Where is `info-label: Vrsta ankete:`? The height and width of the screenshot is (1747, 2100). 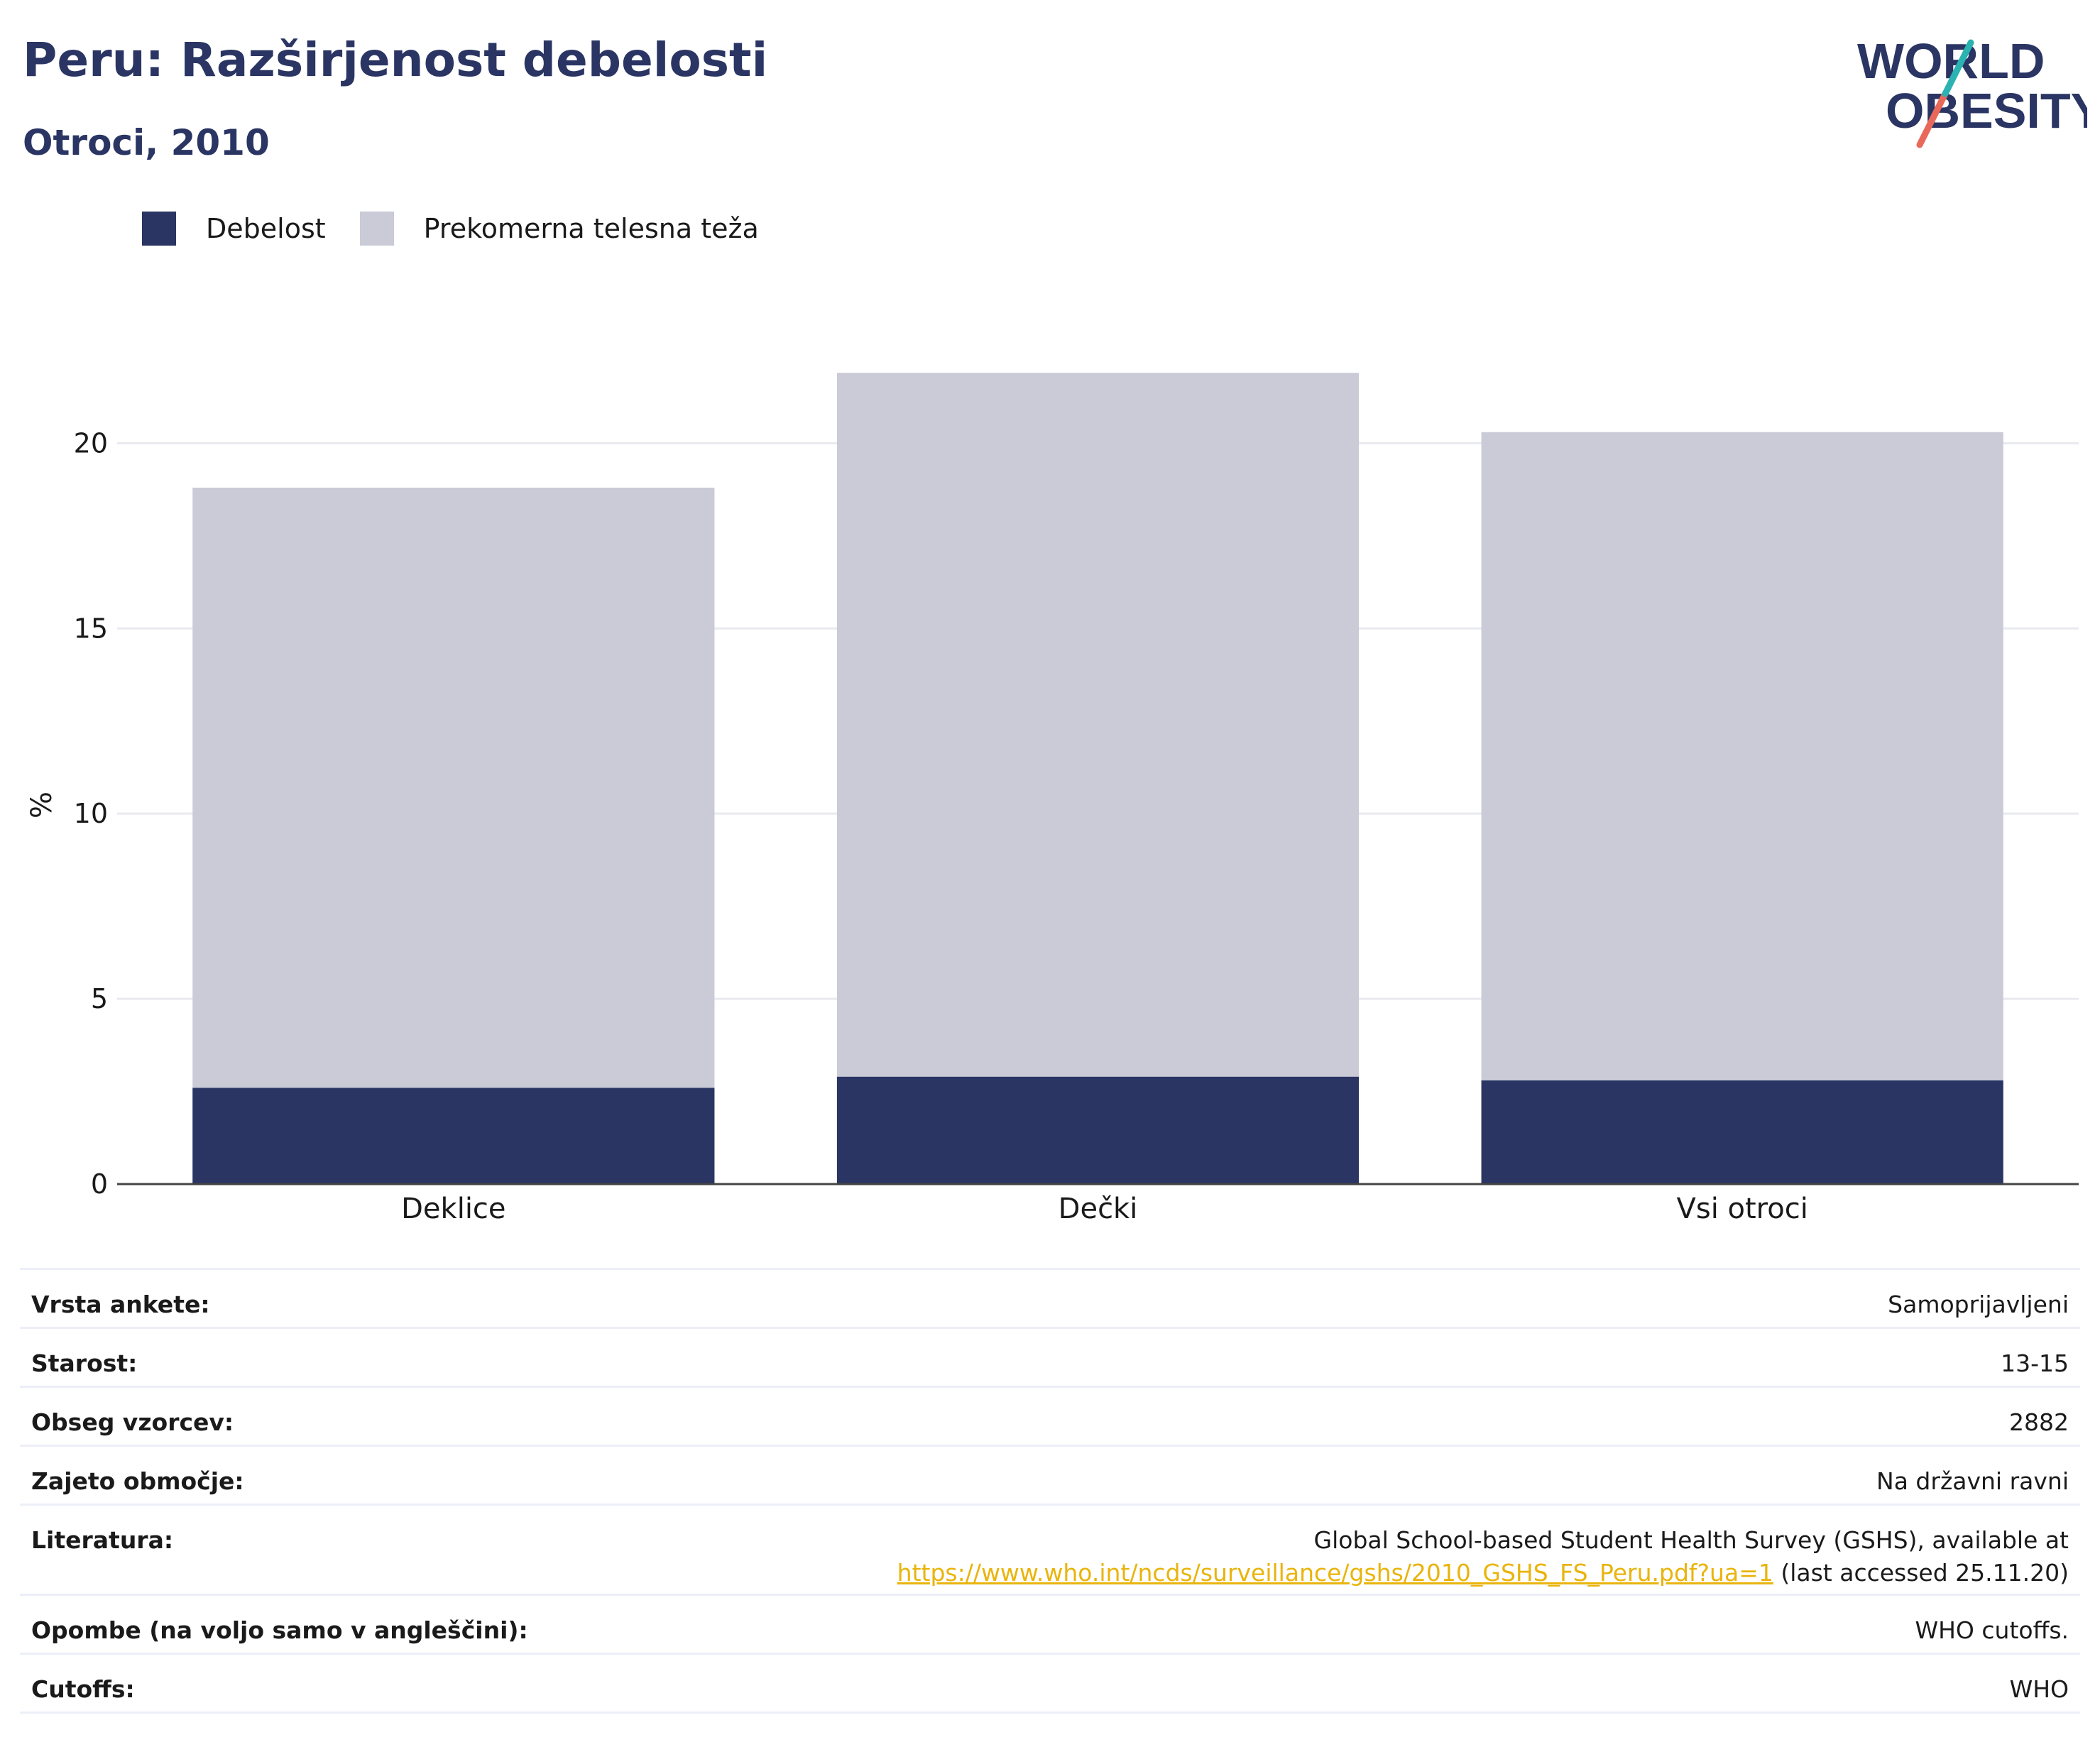
info-label: Vrsta ankete: is located at coordinates (120, 1304).